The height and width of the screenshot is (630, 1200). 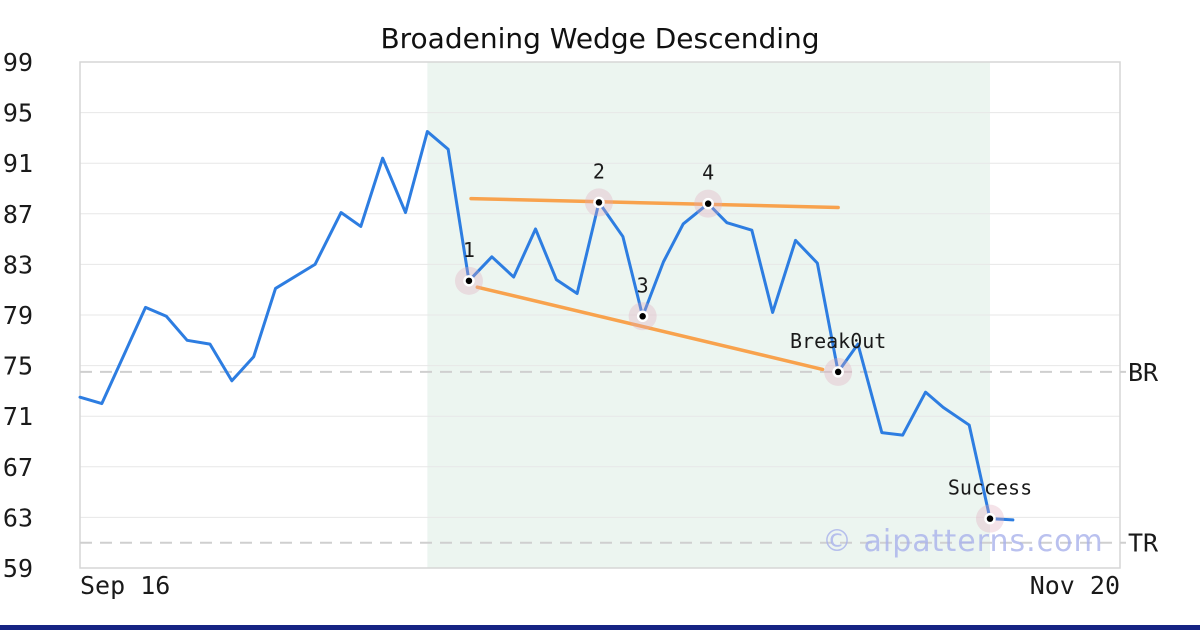 I want to click on level-label-tr: TR, so click(x=1143, y=543).